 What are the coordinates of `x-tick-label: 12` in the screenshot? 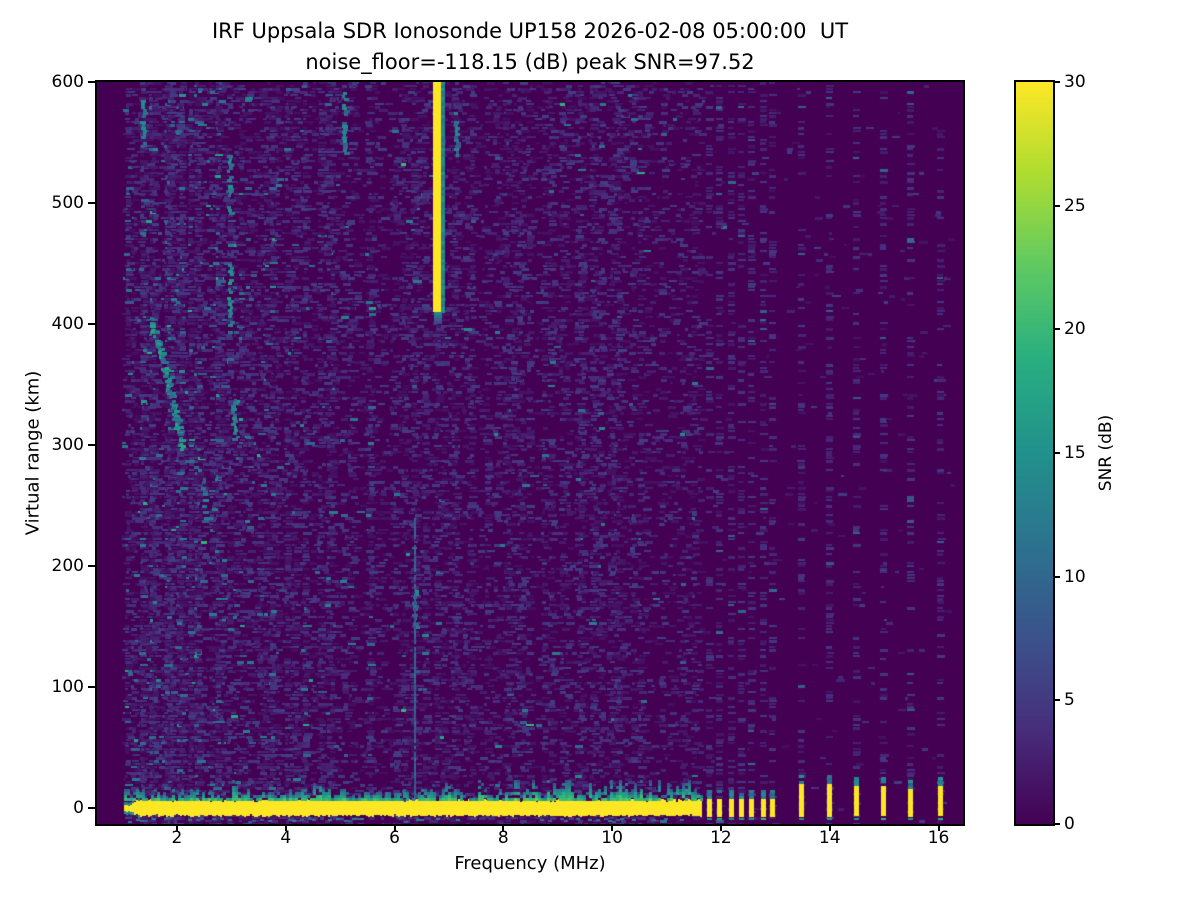 It's located at (721, 838).